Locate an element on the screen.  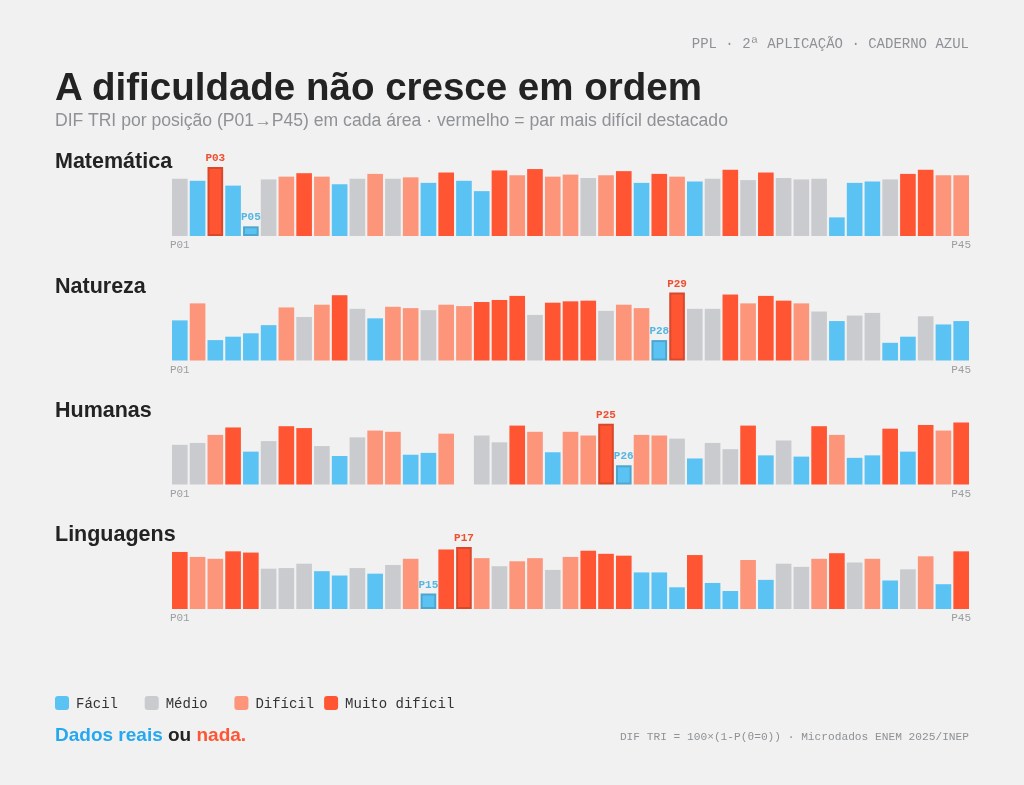
series-label: P25 is located at coordinates (606, 414).